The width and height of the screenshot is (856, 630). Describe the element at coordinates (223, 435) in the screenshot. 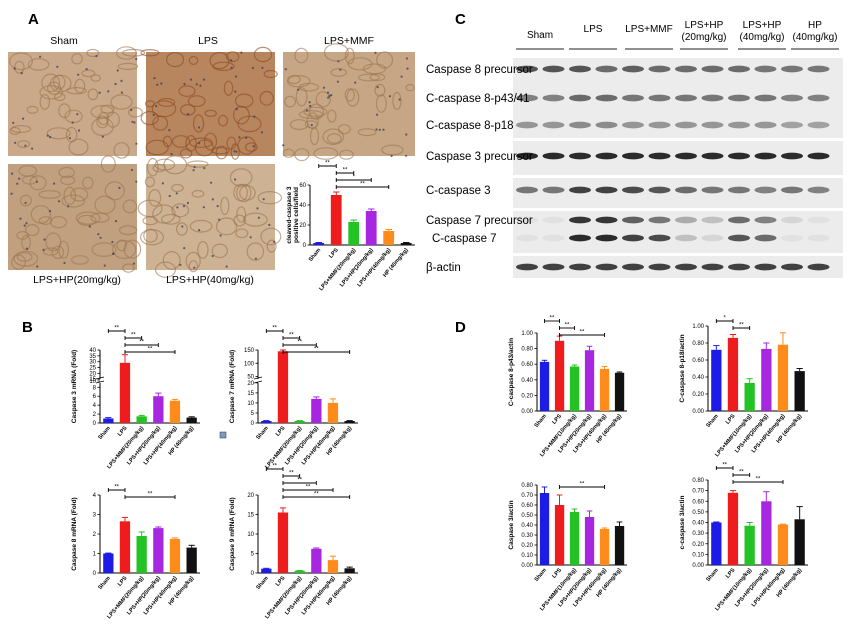

I see `legend-marker` at that location.